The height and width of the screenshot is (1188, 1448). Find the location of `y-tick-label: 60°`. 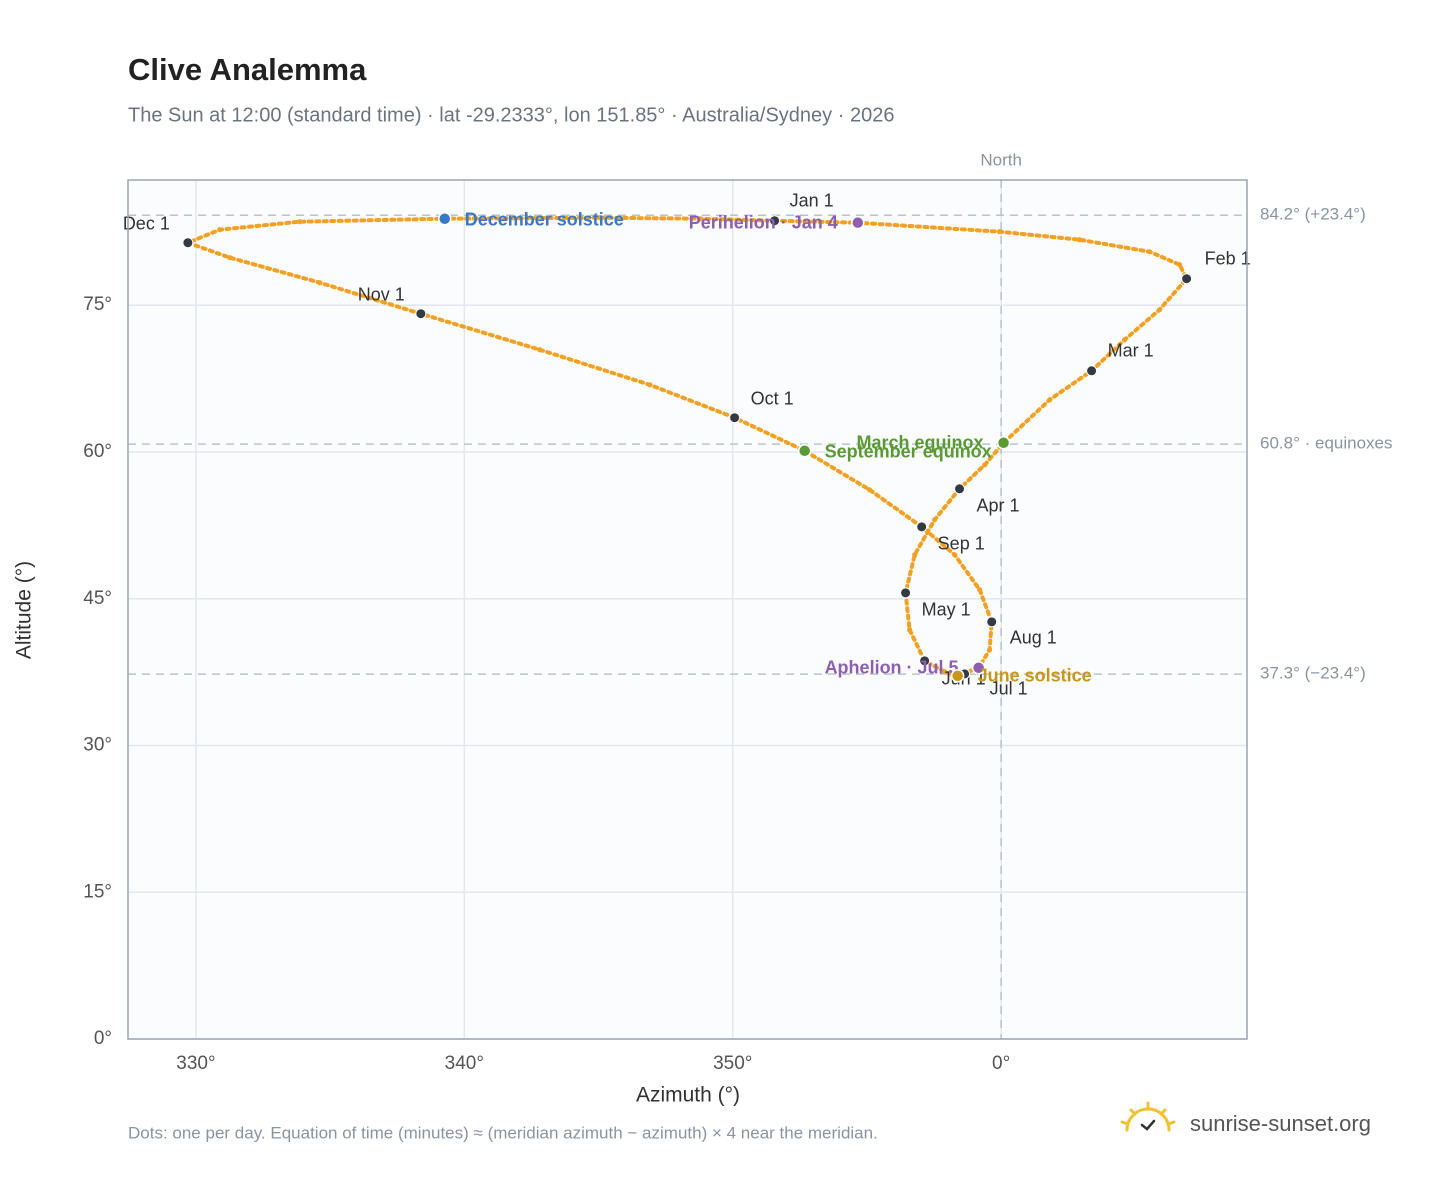

y-tick-label: 60° is located at coordinates (97, 451).